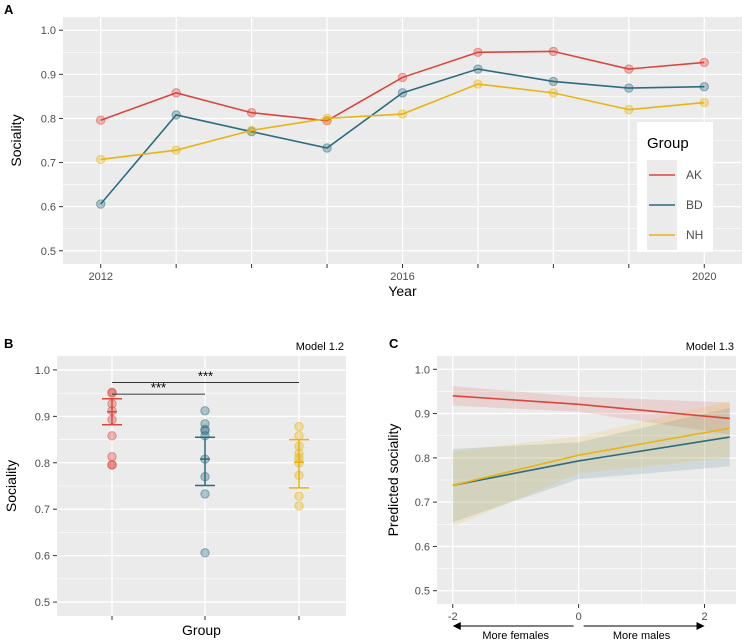 This screenshot has height=640, width=747. What do you see at coordinates (201, 630) in the screenshot?
I see `x-axis-title: Group` at bounding box center [201, 630].